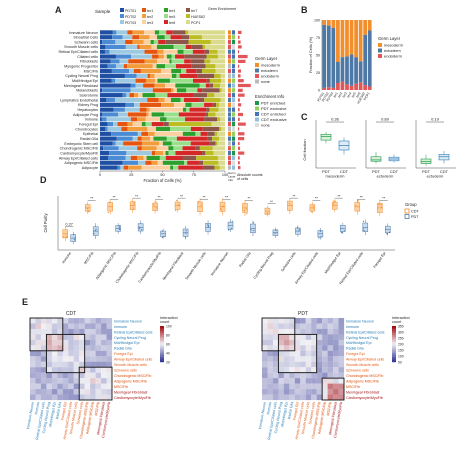 The height and width of the screenshot is (474, 474). What do you see at coordinates (79, 100) in the screenshot?
I see `panel-a-category-label: Lymphatics Endothelial` at bounding box center [79, 100].